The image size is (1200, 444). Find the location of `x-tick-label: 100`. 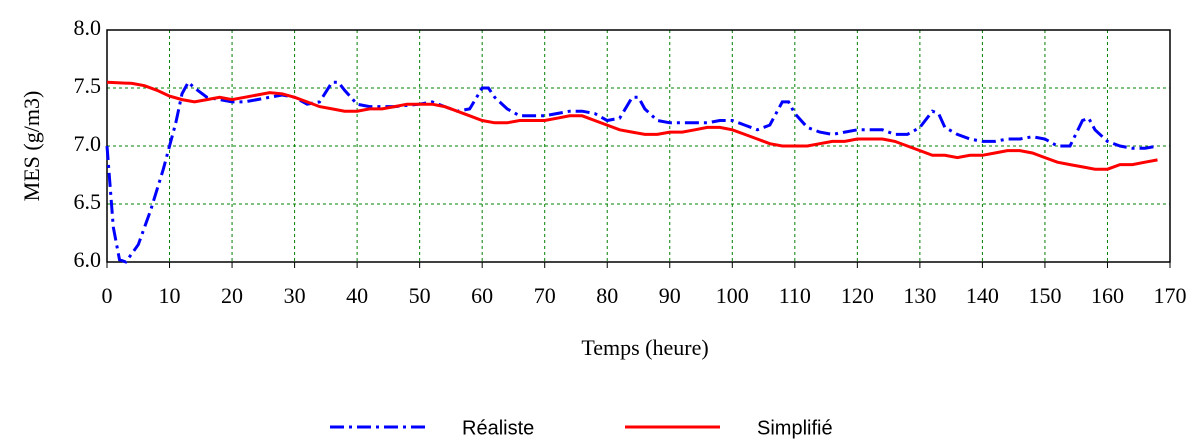

x-tick-label: 100 is located at coordinates (732, 295).